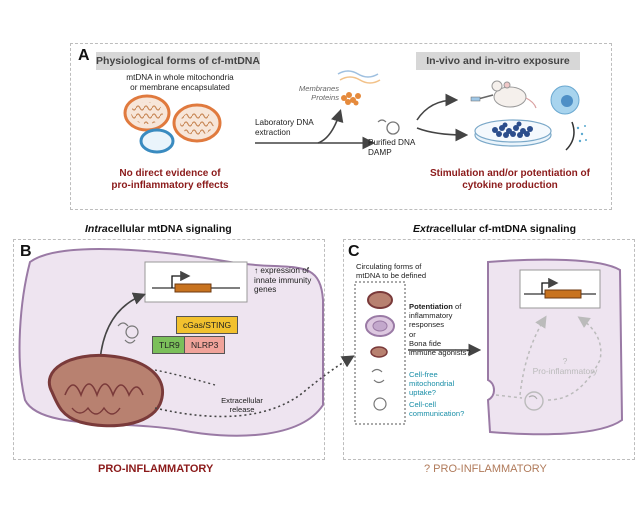  Describe the element at coordinates (563, 294) in the screenshot. I see `gene-icon-c` at that location.